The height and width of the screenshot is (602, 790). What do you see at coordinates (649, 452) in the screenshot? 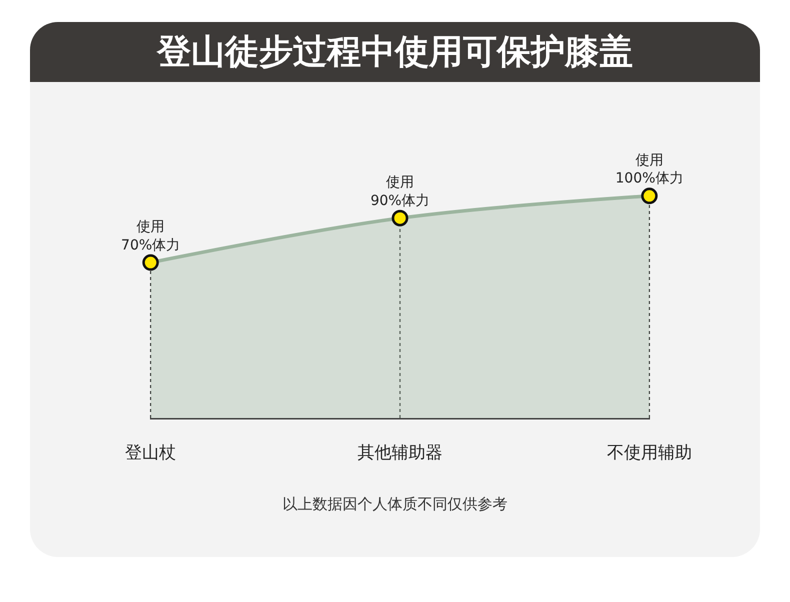
I see `x-tick-label: 不使用辅助` at bounding box center [649, 452].